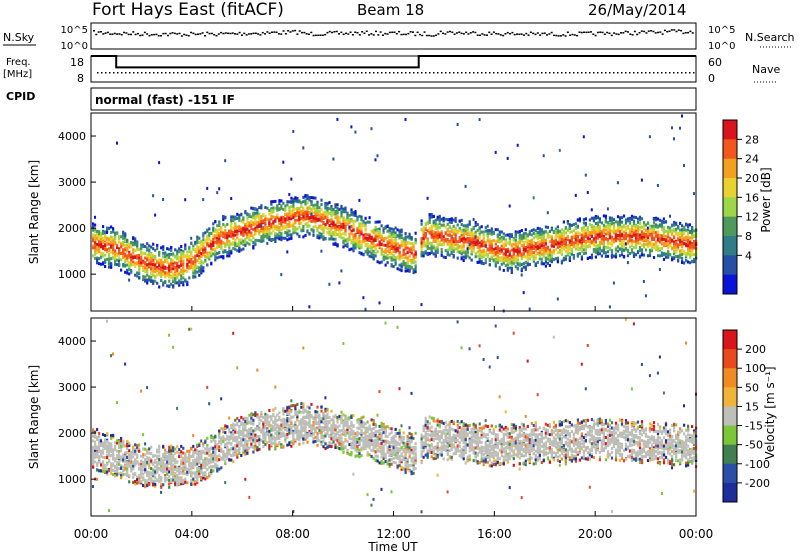 This screenshot has height=554, width=800. I want to click on nsearch-label: N.Search, so click(770, 37).